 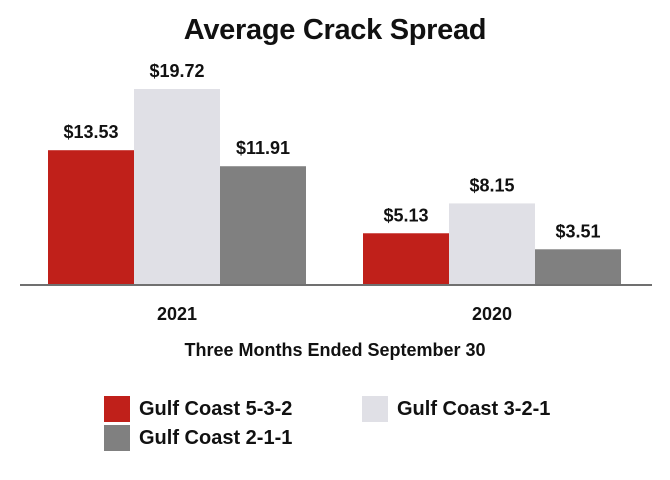 What do you see at coordinates (91, 217) in the screenshot?
I see `bar-gulf-coast-5-3-2-2021` at bounding box center [91, 217].